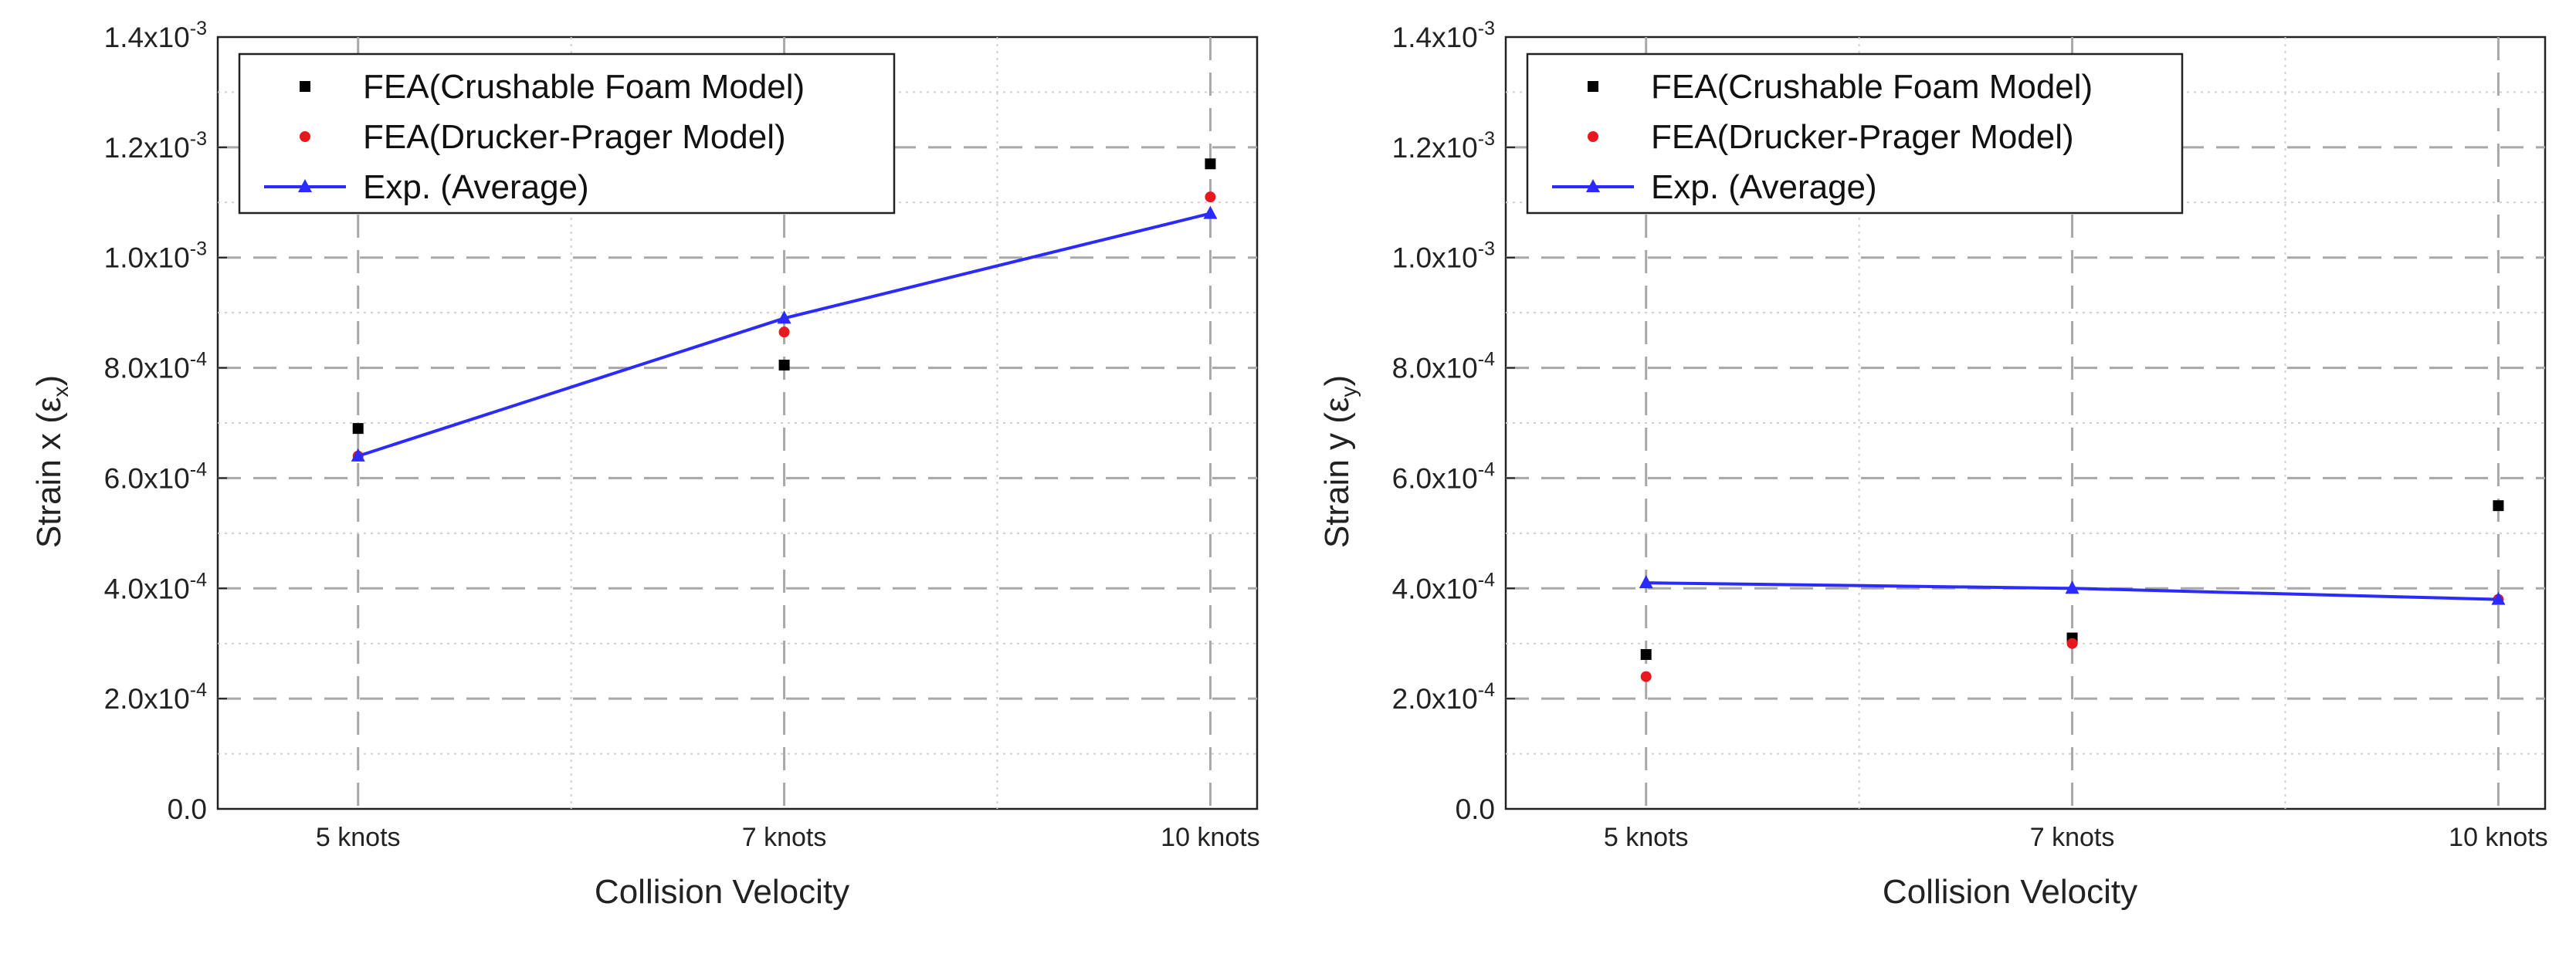 This screenshot has width=2576, height=954. I want to click on y-axis-title: Strain x (εx), so click(51, 461).